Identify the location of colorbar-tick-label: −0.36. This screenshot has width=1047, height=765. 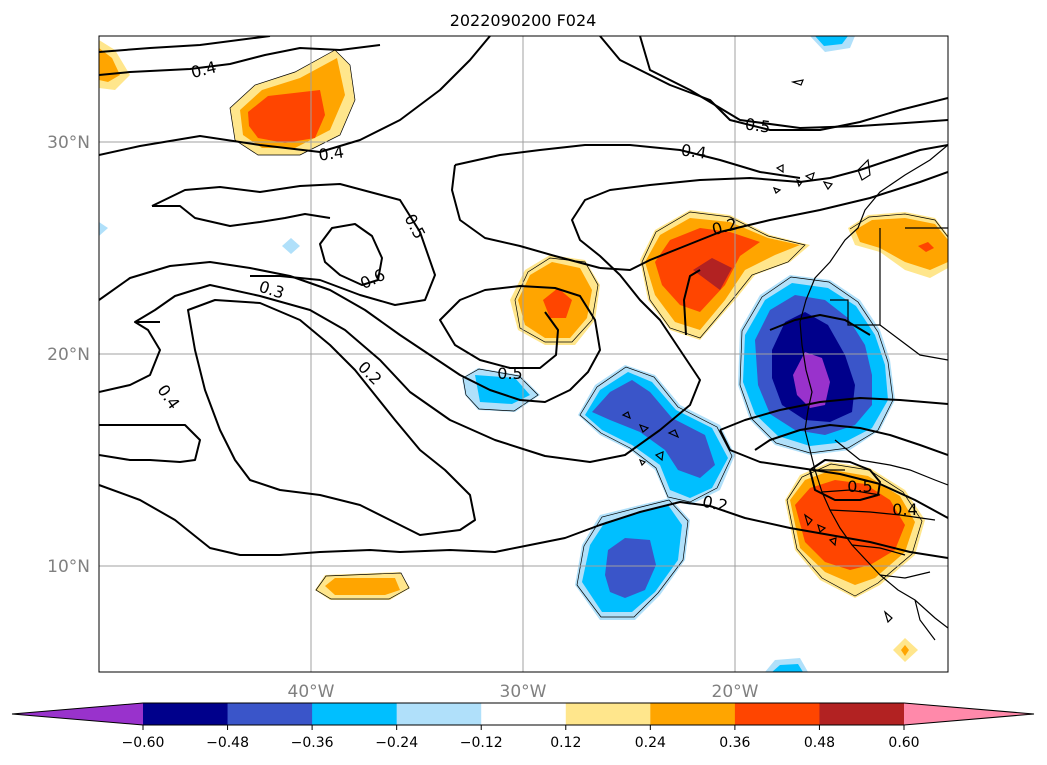
(312, 743).